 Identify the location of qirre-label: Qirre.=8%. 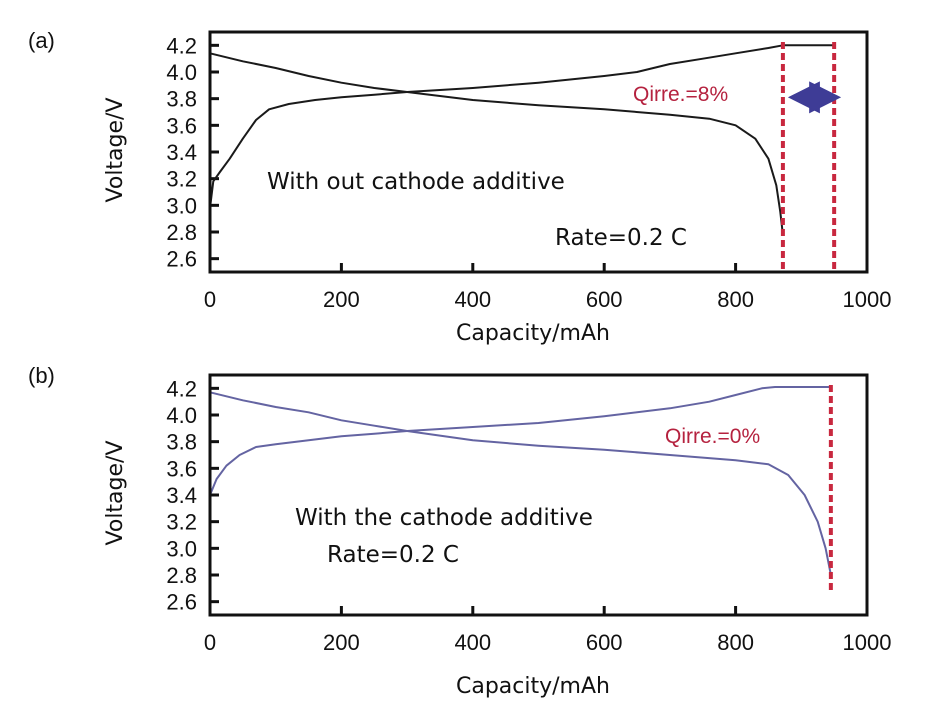
(680, 94).